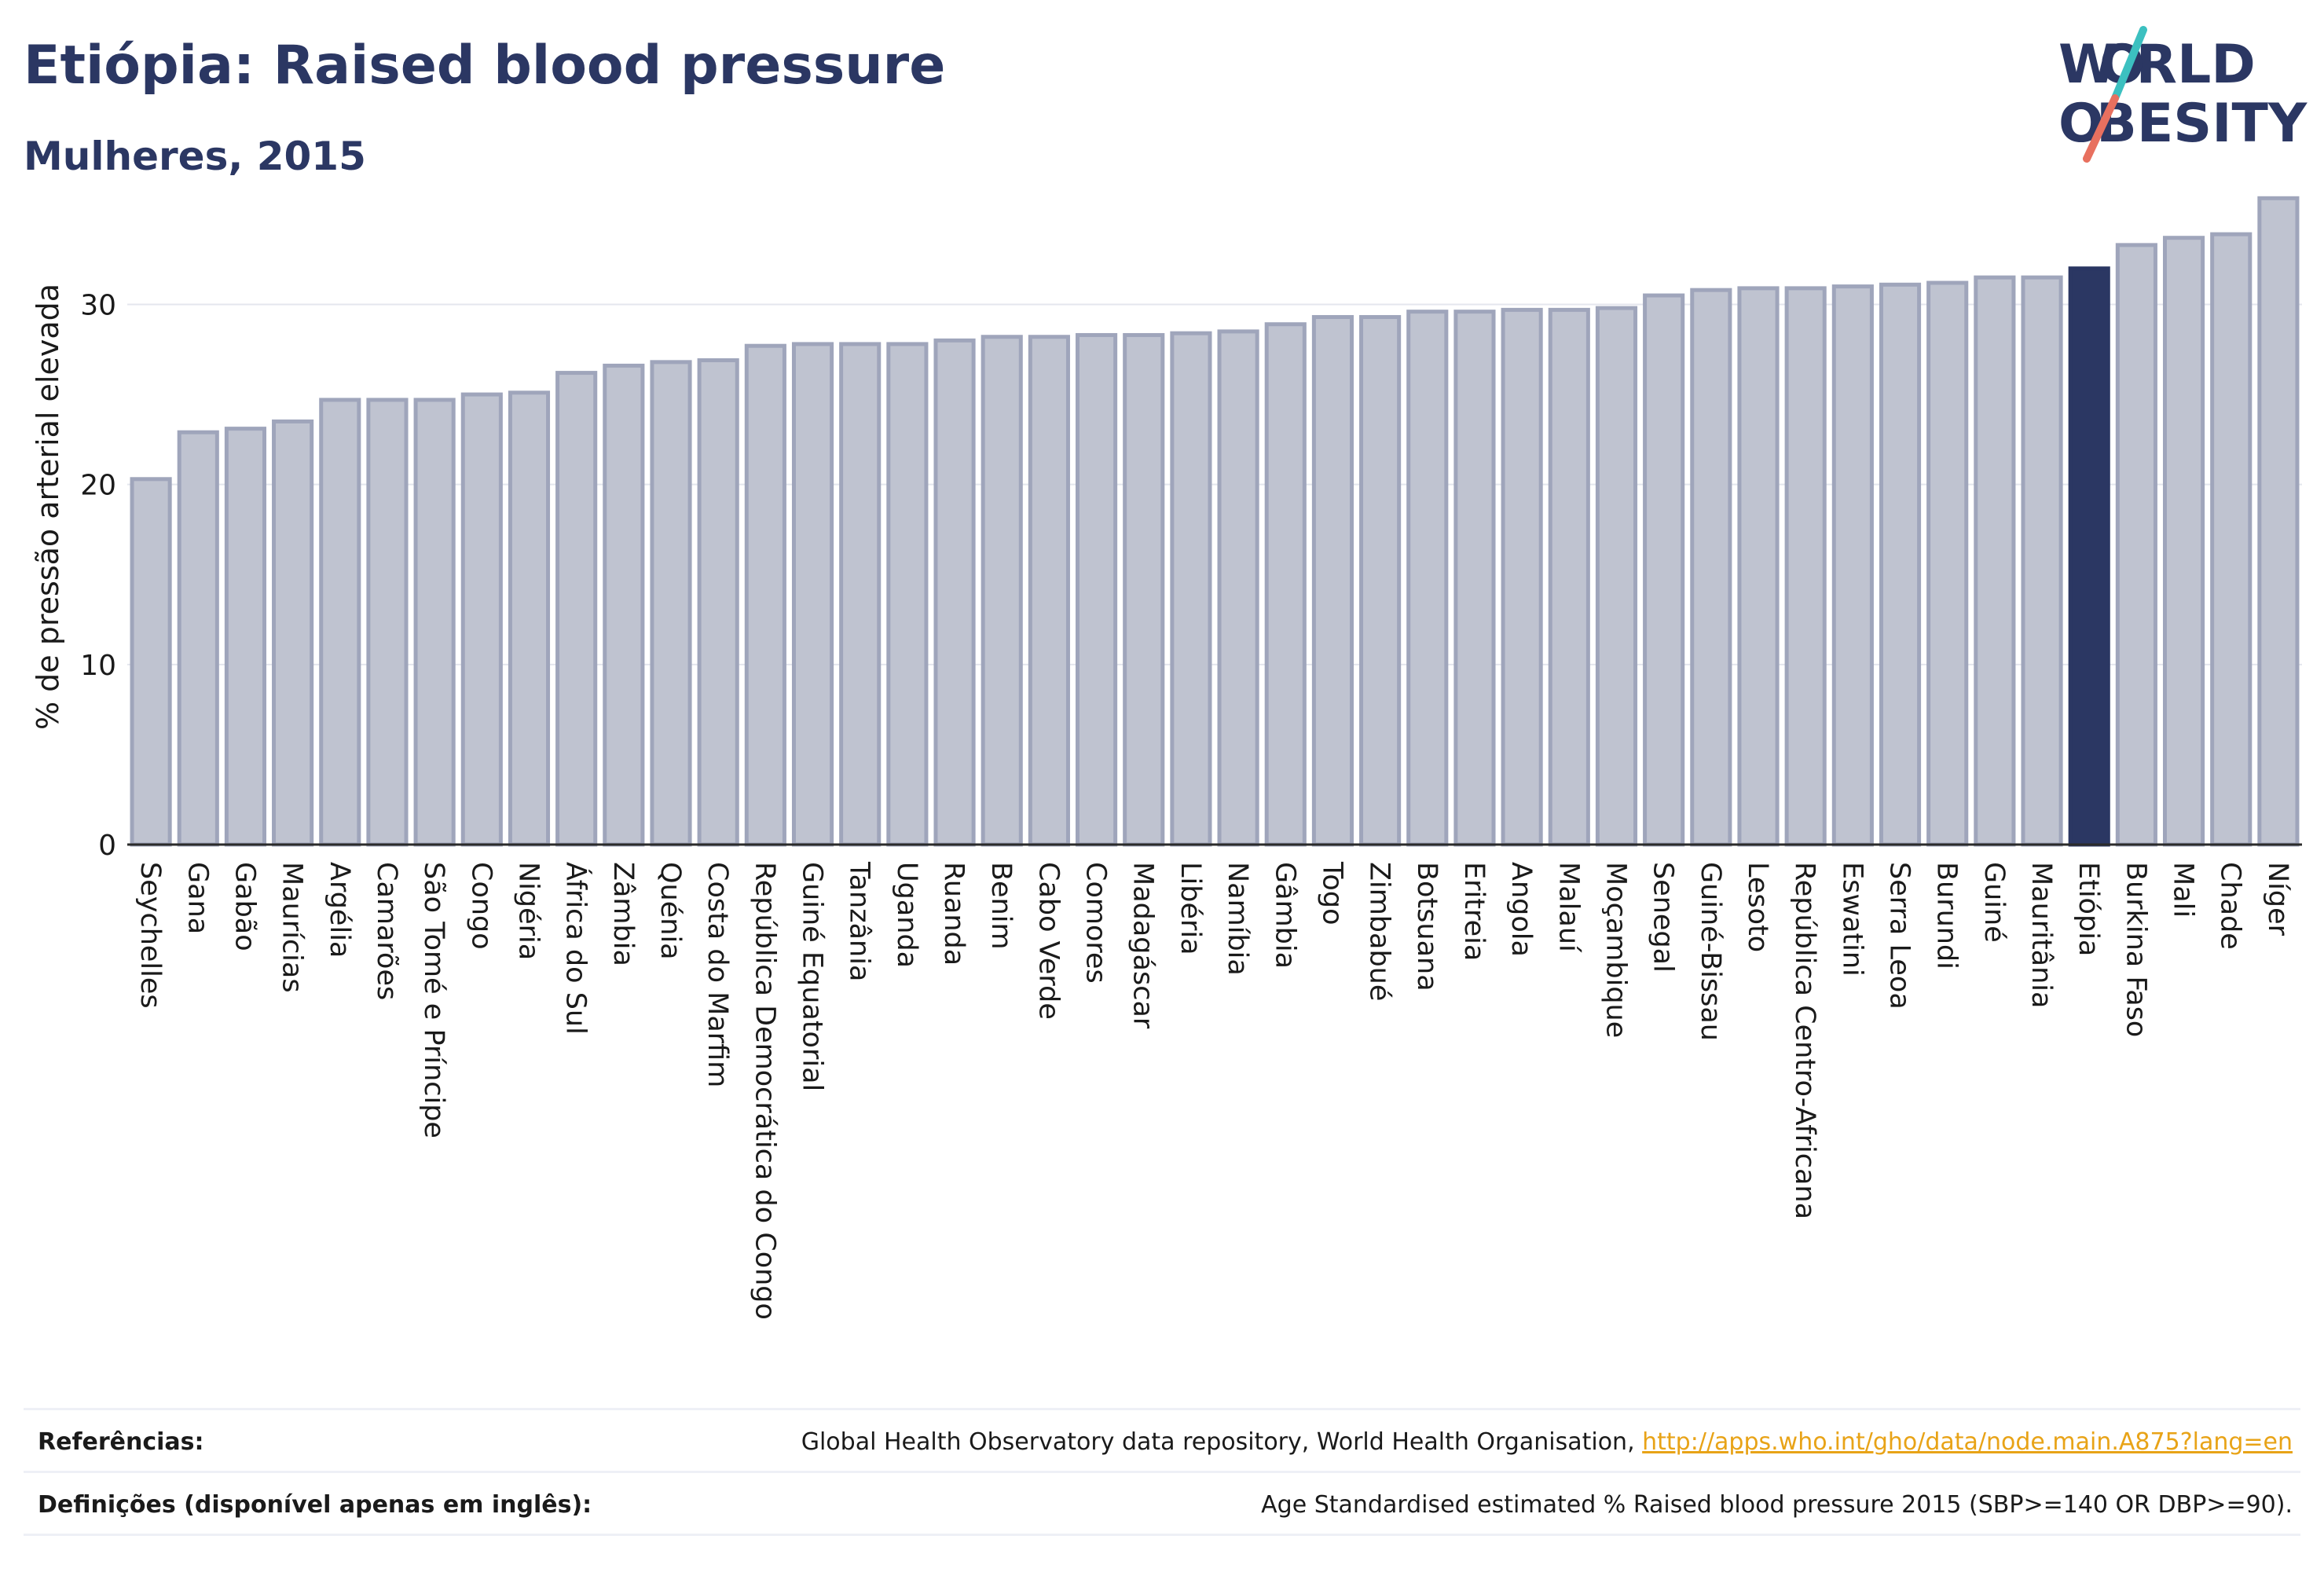  What do you see at coordinates (1852, 919) in the screenshot?
I see `x-tick-label: Eswatini` at bounding box center [1852, 919].